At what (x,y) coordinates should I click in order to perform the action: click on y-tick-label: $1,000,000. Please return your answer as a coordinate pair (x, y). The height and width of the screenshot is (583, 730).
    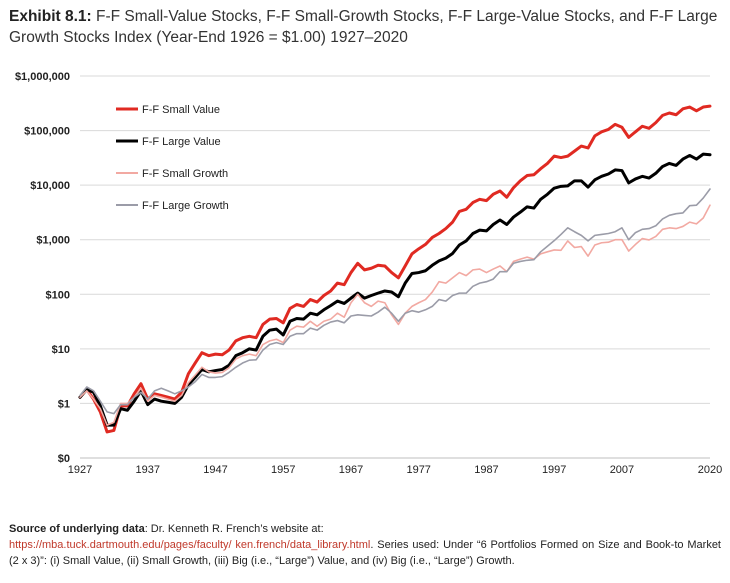
    Looking at the image, I should click on (42, 77).